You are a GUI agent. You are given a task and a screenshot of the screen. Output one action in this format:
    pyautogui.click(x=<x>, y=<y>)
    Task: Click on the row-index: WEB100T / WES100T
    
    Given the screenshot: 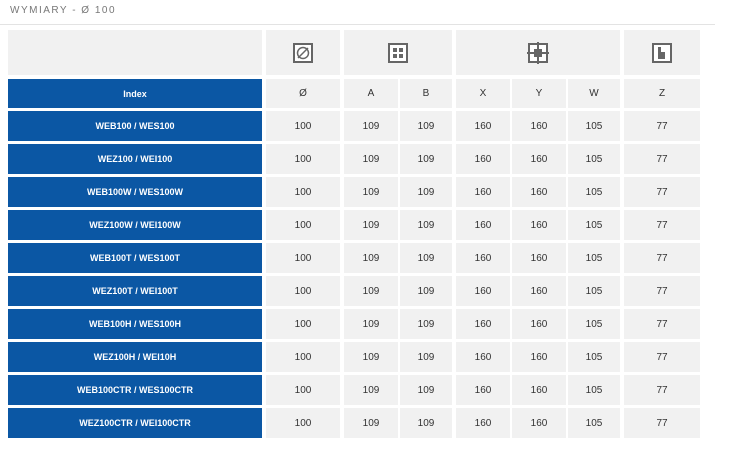 What is the action you would take?
    pyautogui.click(x=135, y=258)
    